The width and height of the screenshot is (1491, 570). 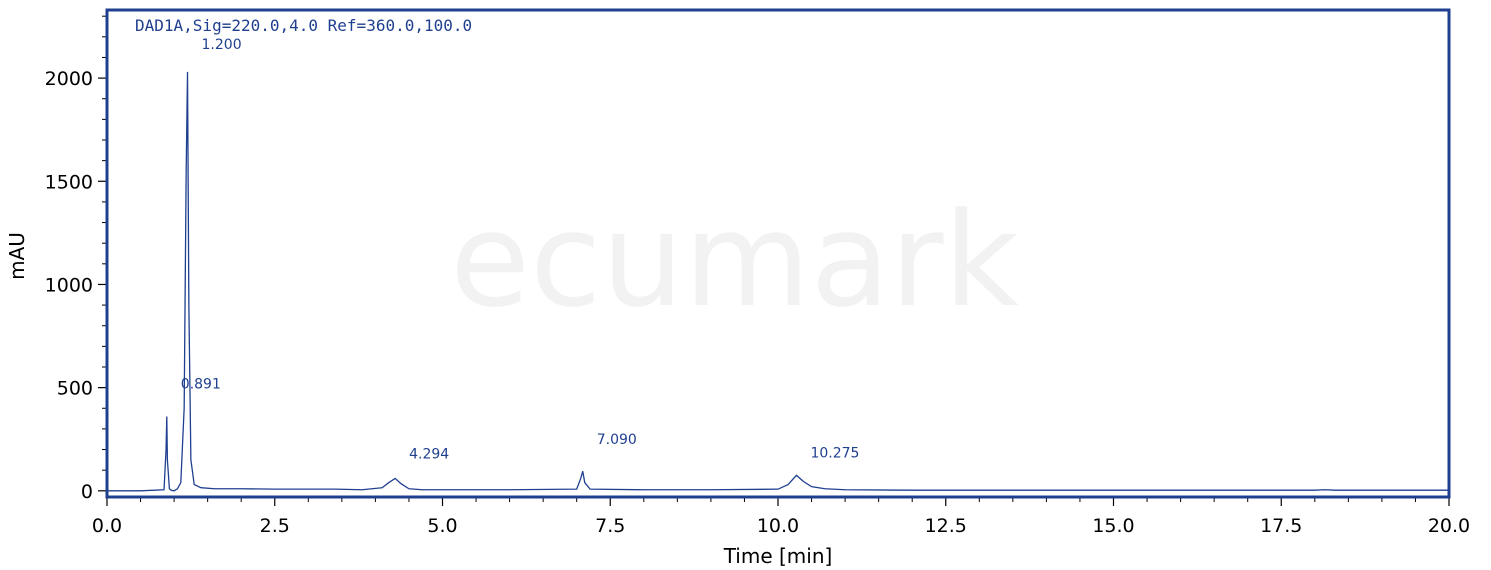 I want to click on peak-label: 0.891, so click(x=201, y=385).